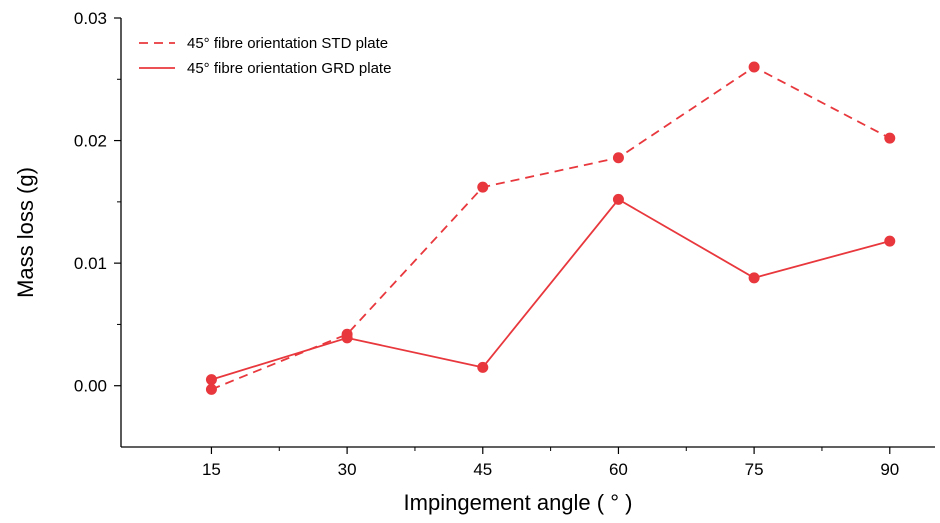 Image resolution: width=940 pixels, height=523 pixels. I want to click on y-tick-label: 0.00, so click(90, 386).